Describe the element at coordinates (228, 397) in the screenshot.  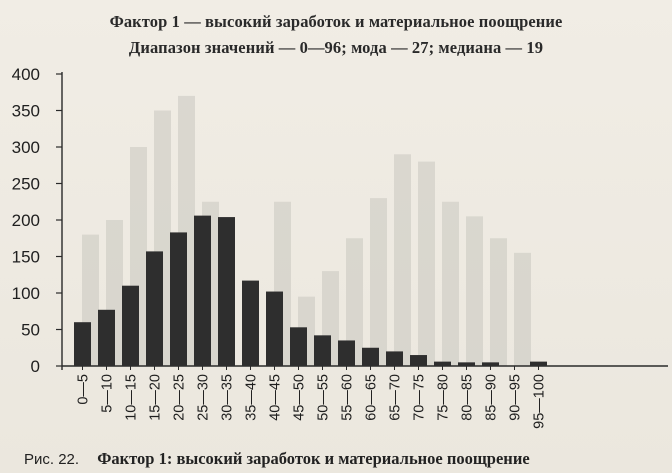
I see `x-tick-label: 30—35` at that location.